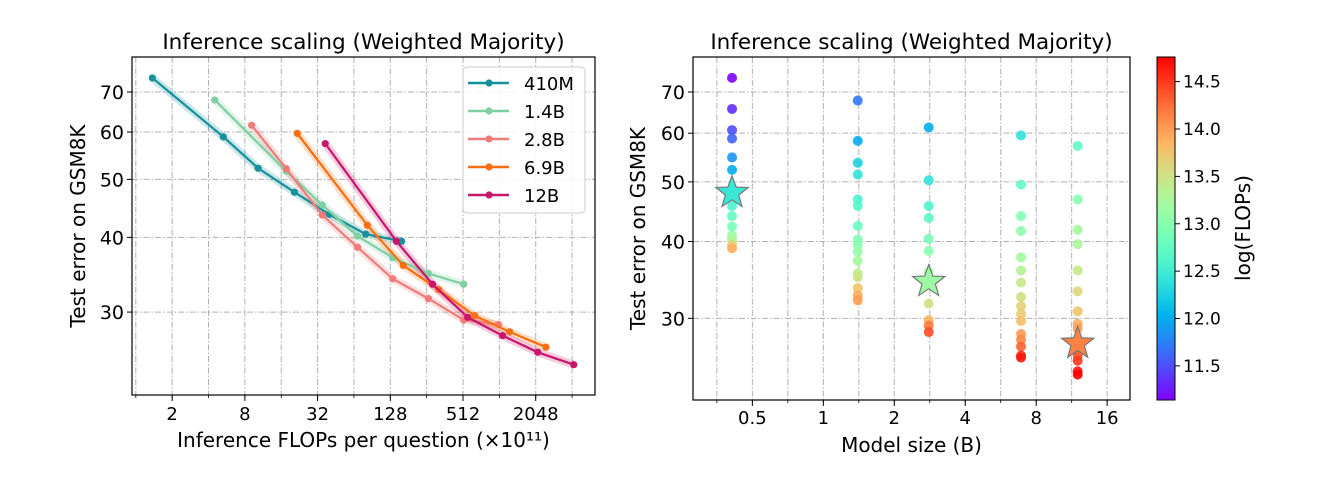 The height and width of the screenshot is (493, 1320). What do you see at coordinates (673, 134) in the screenshot?
I see `y-tick-label: 60` at bounding box center [673, 134].